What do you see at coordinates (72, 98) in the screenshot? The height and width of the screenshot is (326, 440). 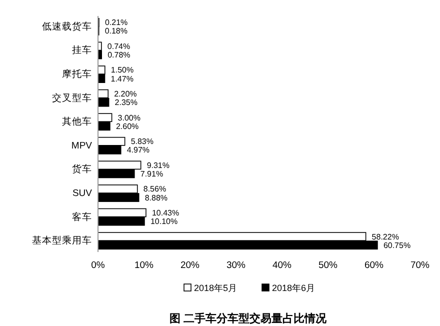 I see `y-tick-label: 交叉型车` at bounding box center [72, 98].